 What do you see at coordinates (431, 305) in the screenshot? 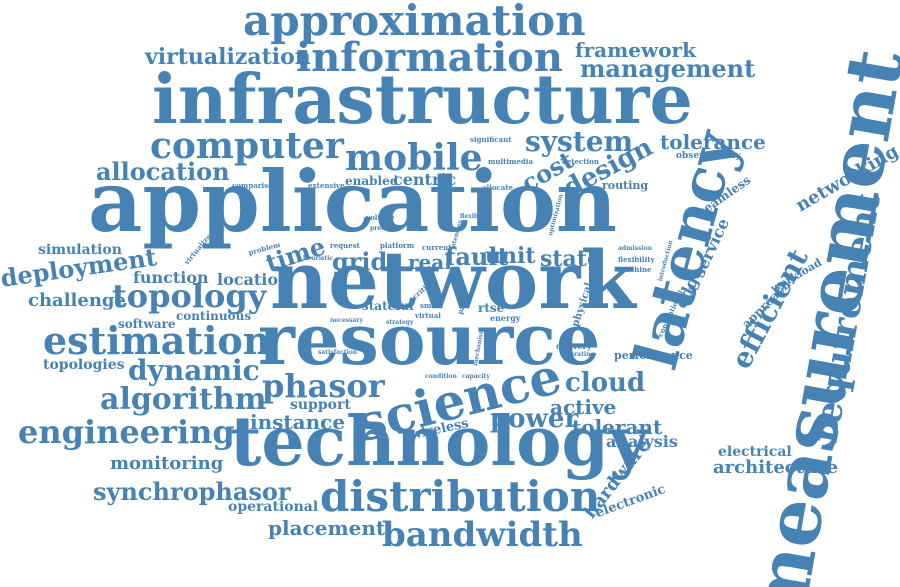
I see `word-smart: smart` at bounding box center [431, 305].